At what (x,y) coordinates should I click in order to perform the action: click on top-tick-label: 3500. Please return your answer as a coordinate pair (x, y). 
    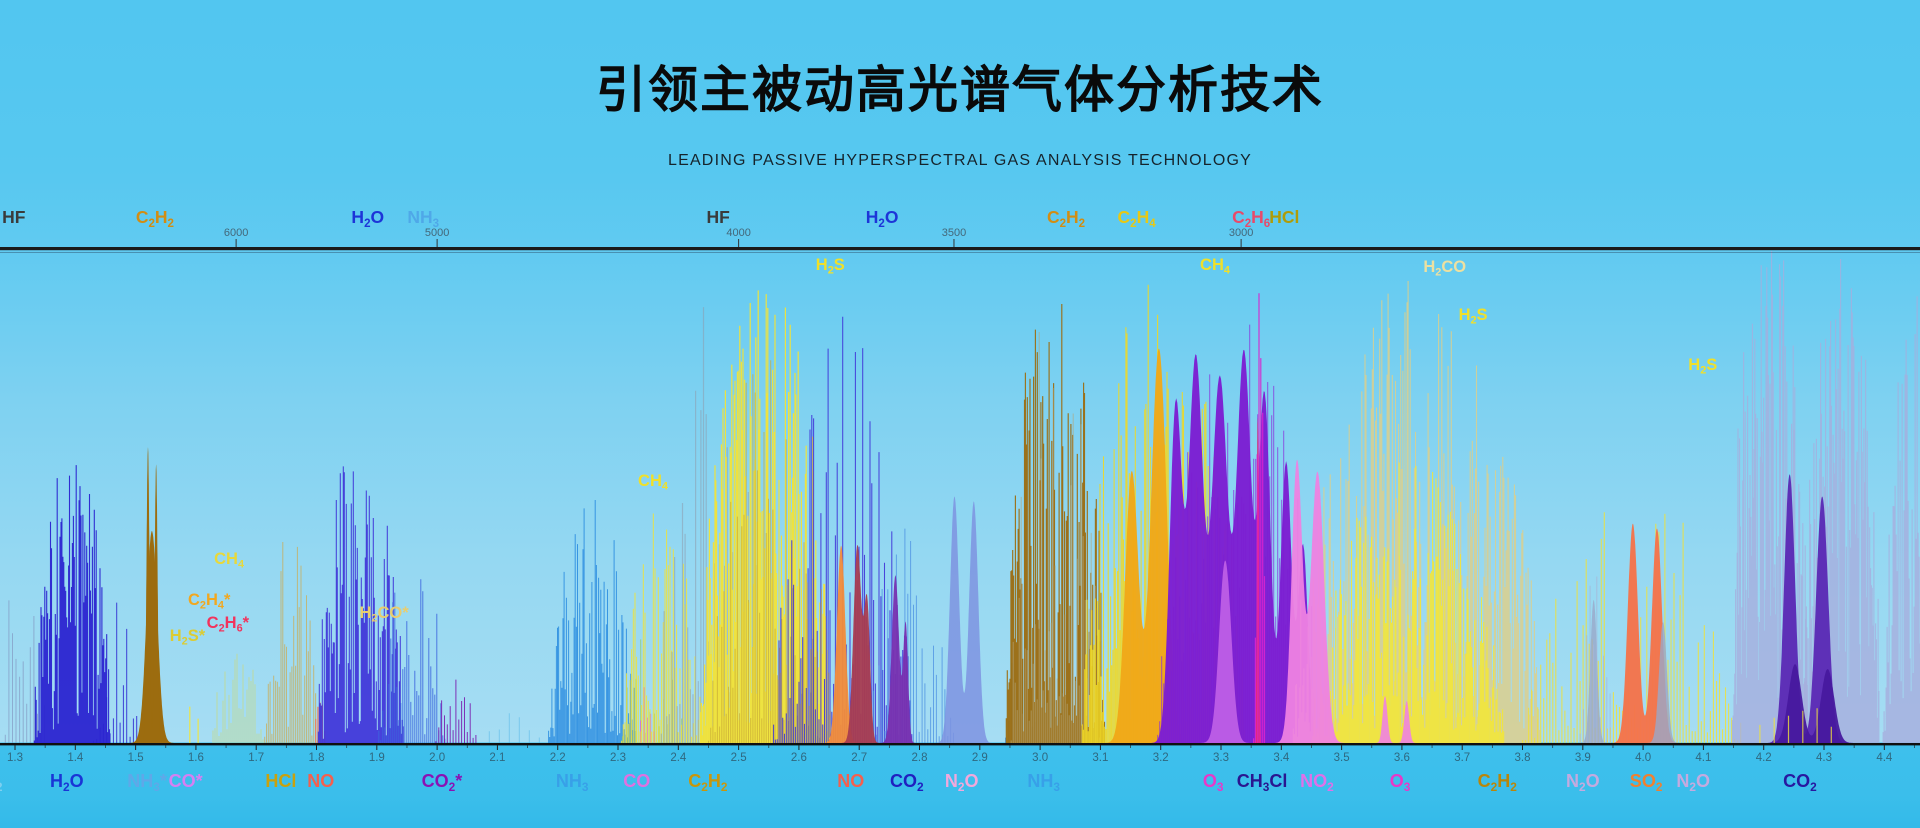
    Looking at the image, I should click on (954, 233).